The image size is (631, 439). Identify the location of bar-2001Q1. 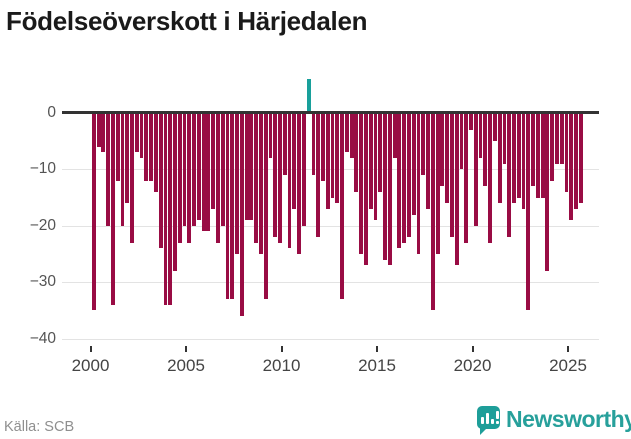
(112, 209).